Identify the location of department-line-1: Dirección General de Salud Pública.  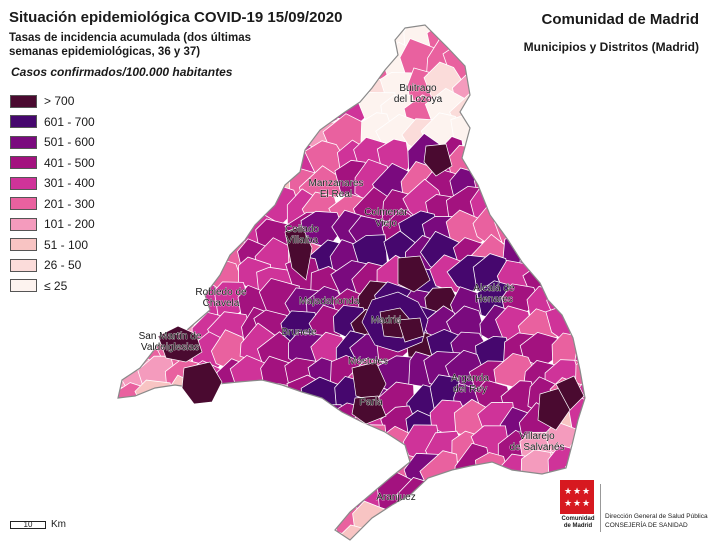
(656, 516).